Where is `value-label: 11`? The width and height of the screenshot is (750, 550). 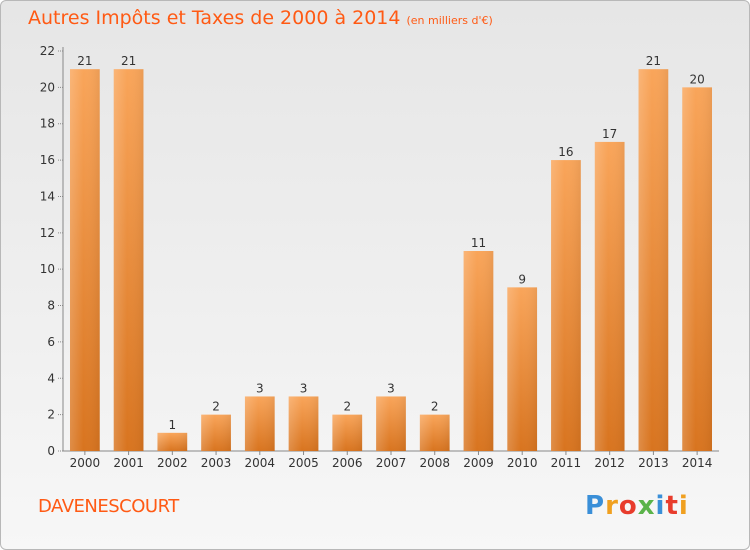 value-label: 11 is located at coordinates (478, 243).